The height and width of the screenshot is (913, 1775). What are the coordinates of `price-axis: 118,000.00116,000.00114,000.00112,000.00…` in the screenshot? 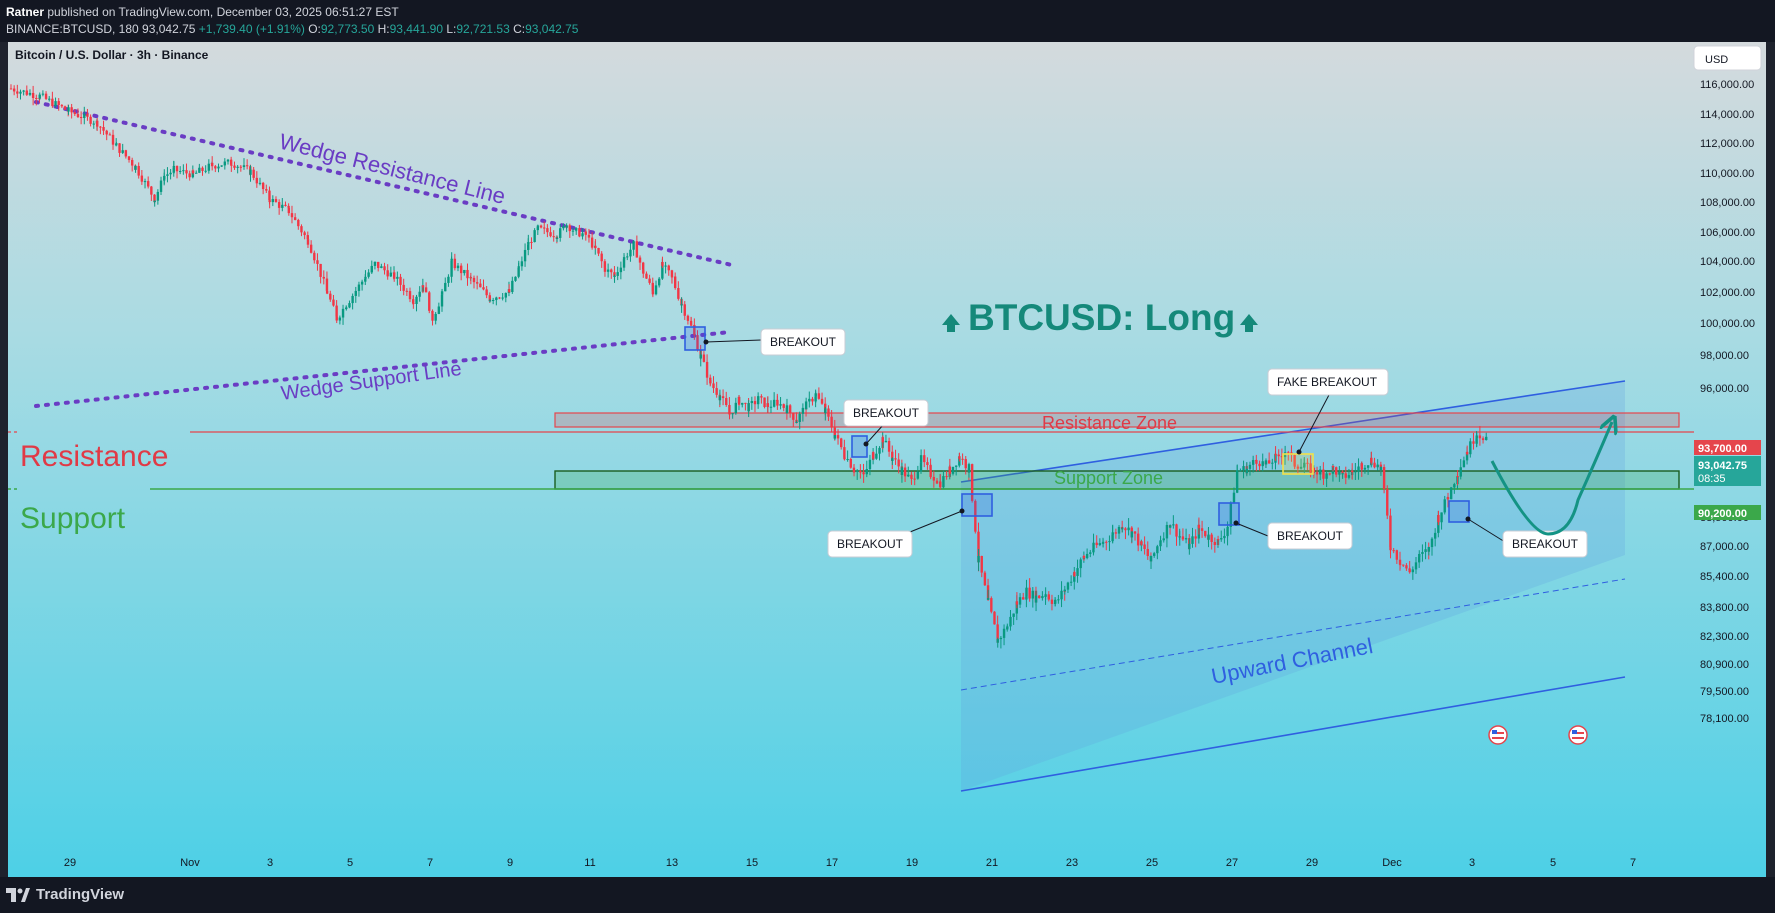 It's located at (1727, 387).